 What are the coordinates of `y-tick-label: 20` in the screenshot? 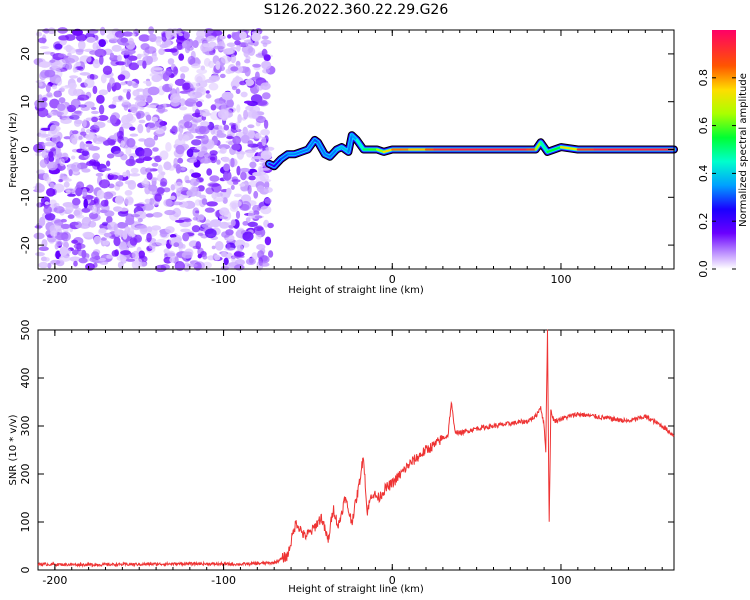 It's located at (25, 54).